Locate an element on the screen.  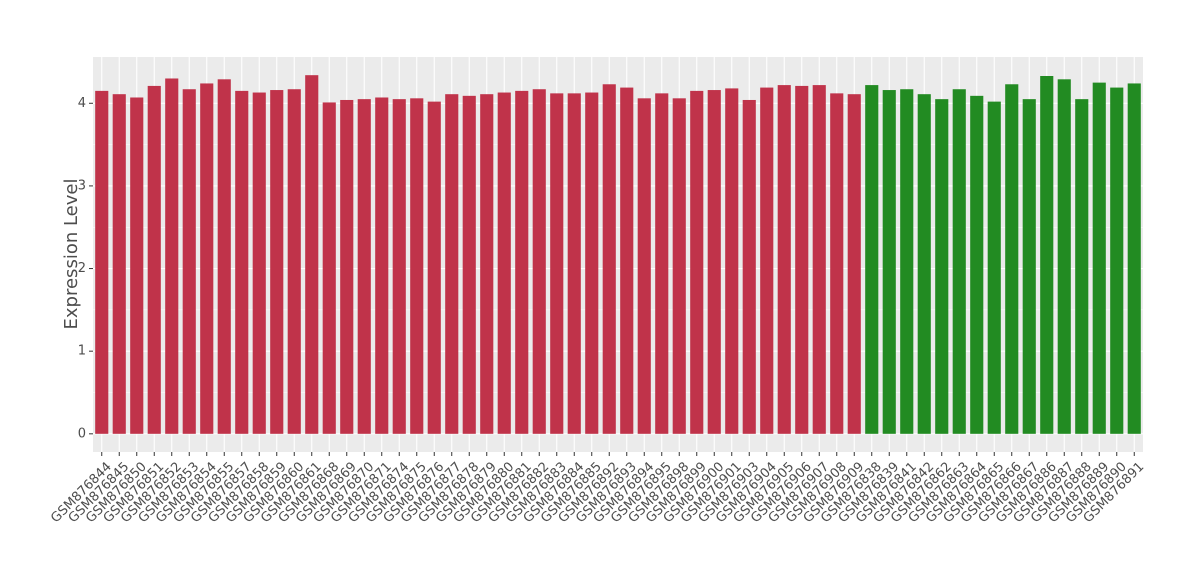
y-tick-label: 4 is located at coordinates (82, 103).